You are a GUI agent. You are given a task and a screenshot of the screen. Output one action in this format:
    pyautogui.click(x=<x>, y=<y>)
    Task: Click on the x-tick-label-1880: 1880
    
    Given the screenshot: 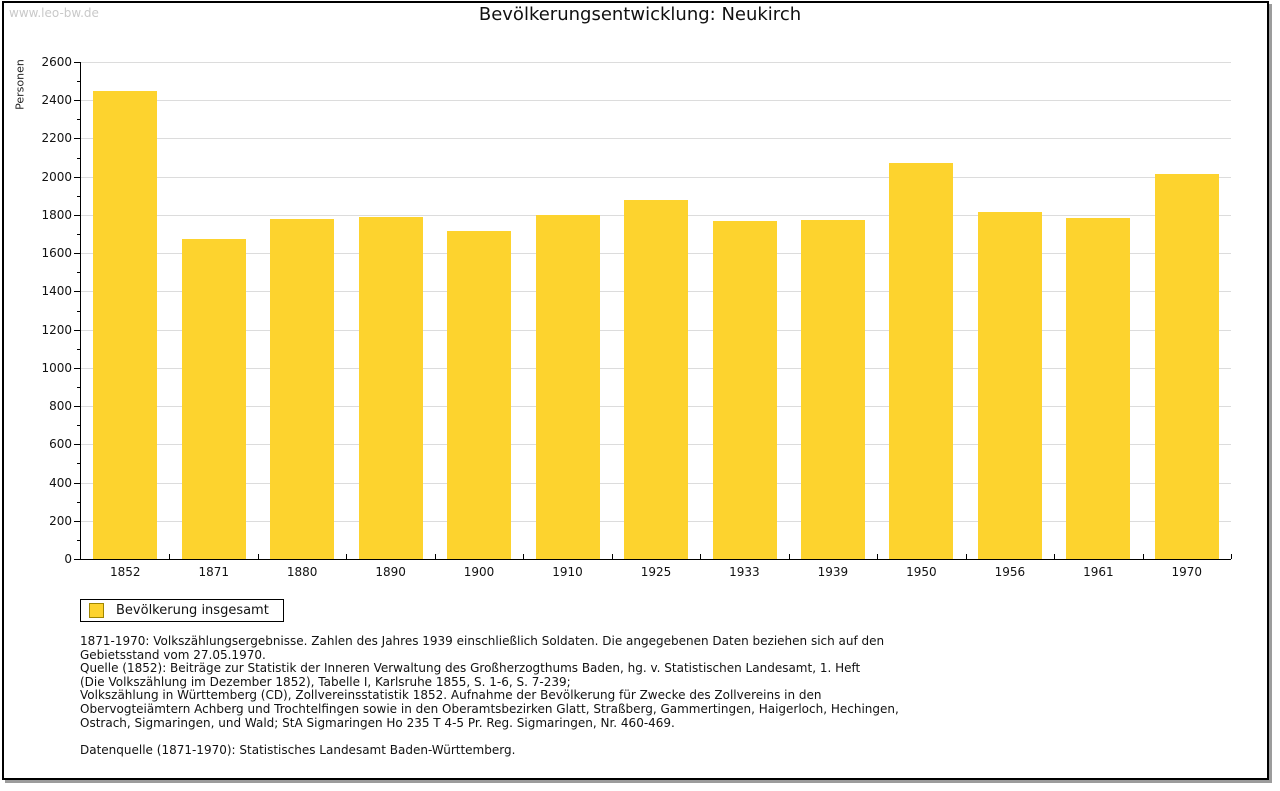 What is the action you would take?
    pyautogui.click(x=302, y=572)
    